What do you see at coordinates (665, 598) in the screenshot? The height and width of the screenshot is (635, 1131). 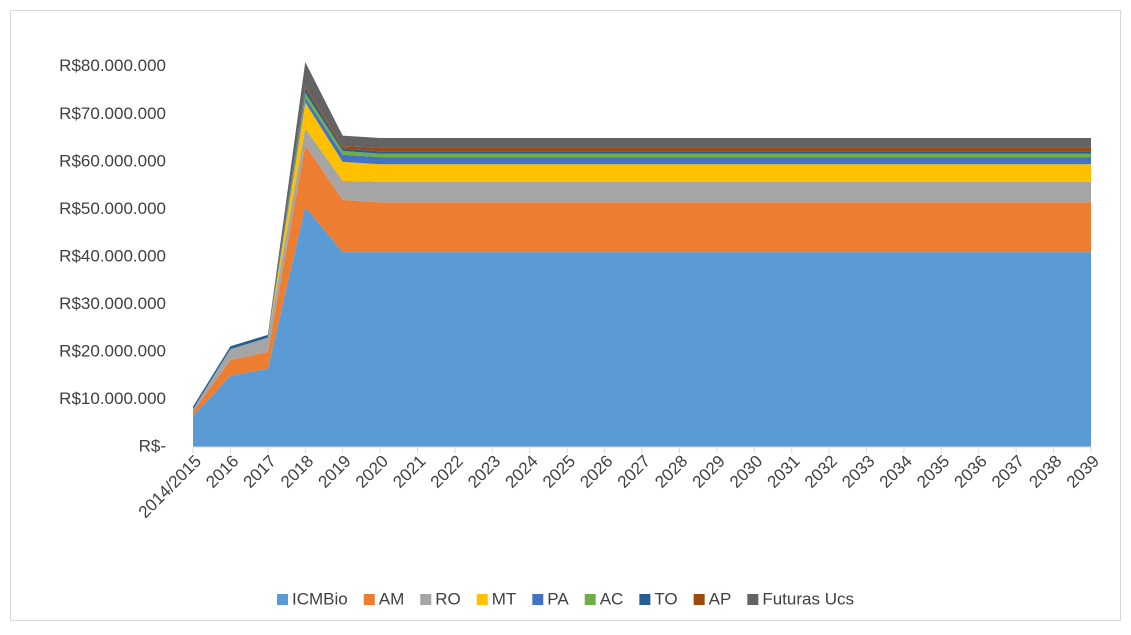 I see `legend-label: TO` at bounding box center [665, 598].